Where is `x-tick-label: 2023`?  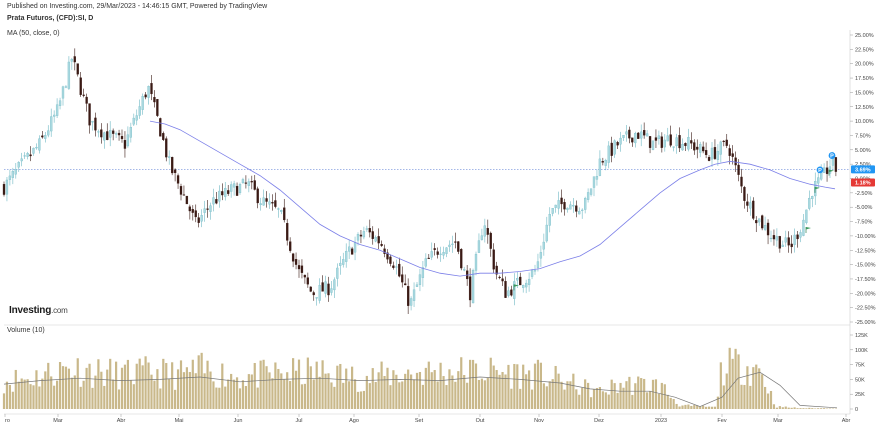 x-tick-label: 2023 is located at coordinates (661, 421).